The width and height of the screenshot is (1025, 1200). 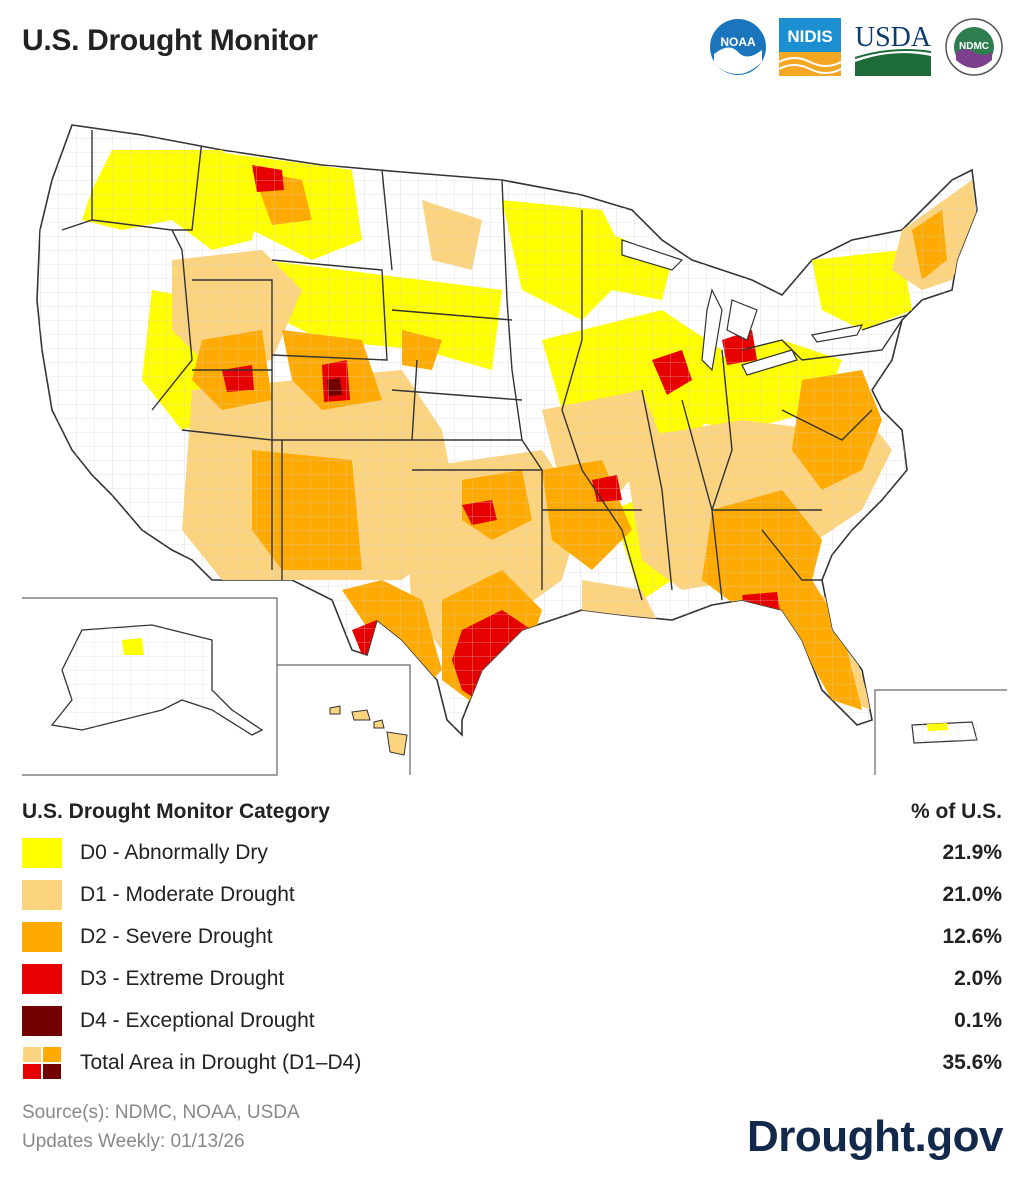 I want to click on legend-row-d2: D2 - Severe Drought 12.6%, so click(x=512, y=937).